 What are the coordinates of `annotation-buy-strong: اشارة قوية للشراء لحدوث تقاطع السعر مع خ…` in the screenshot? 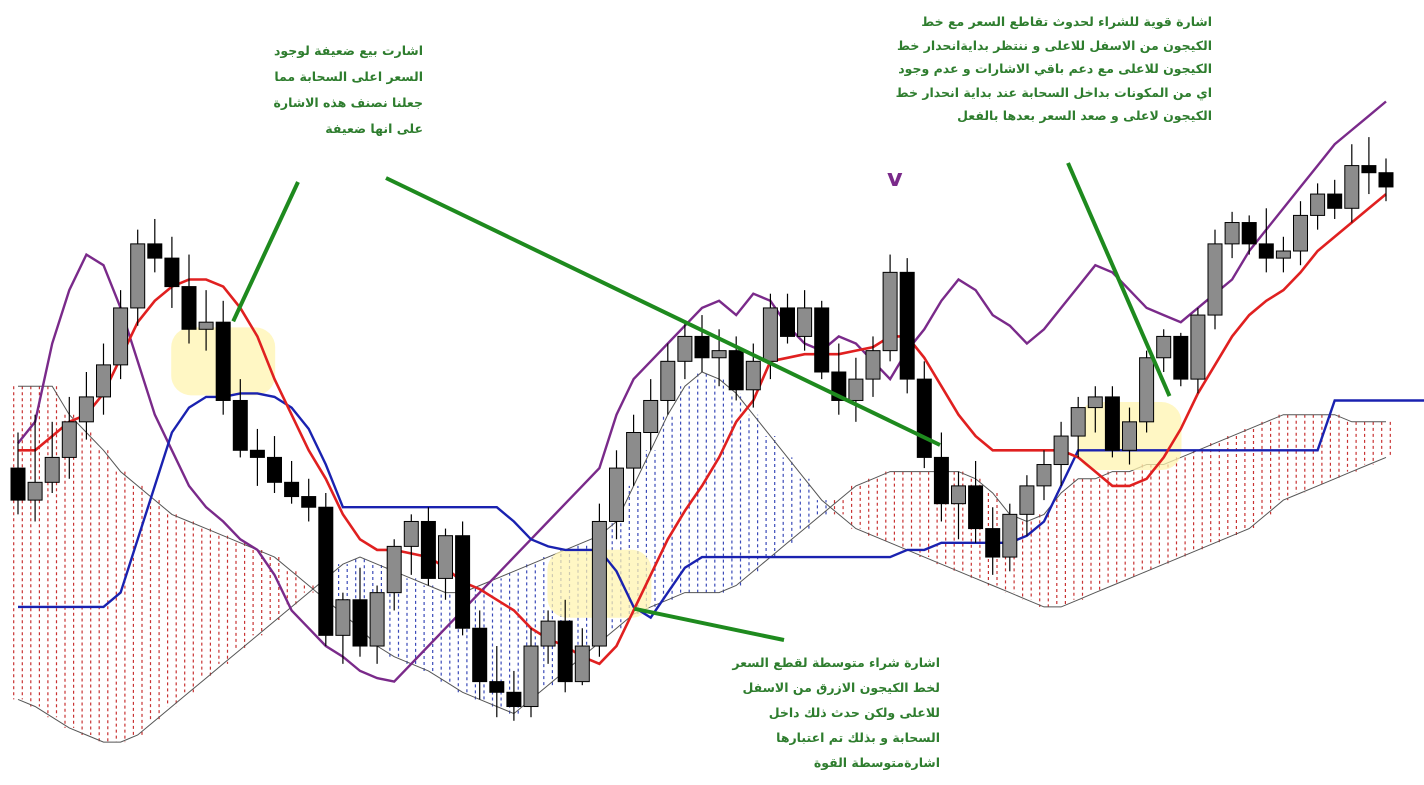 It's located at (1053, 68).